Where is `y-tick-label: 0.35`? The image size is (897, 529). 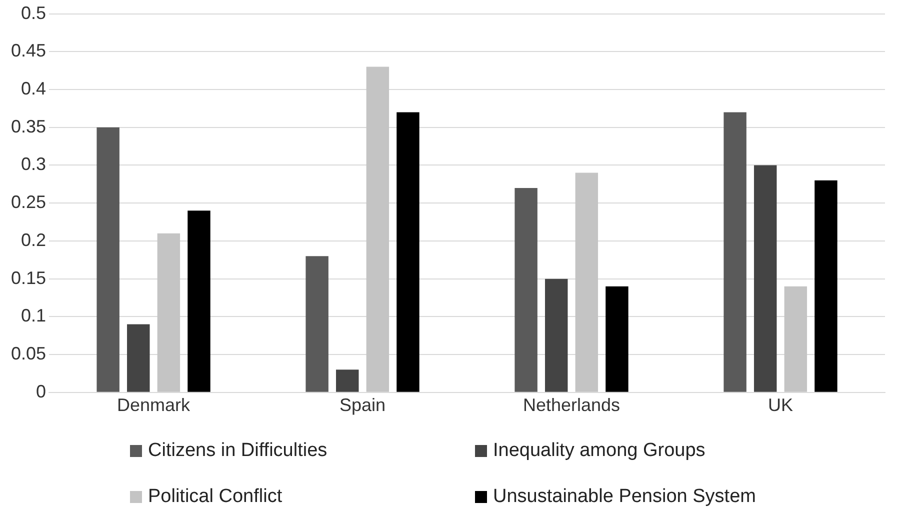 y-tick-label: 0.35 is located at coordinates (28, 126).